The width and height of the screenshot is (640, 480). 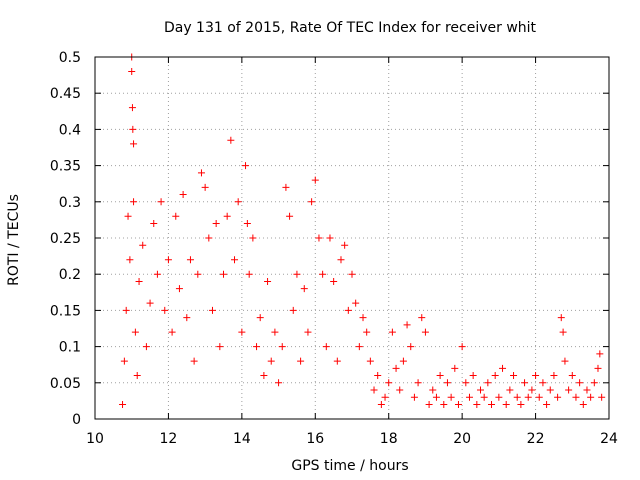 I want to click on x-axis-label: GPS time / hours, so click(x=349, y=466).